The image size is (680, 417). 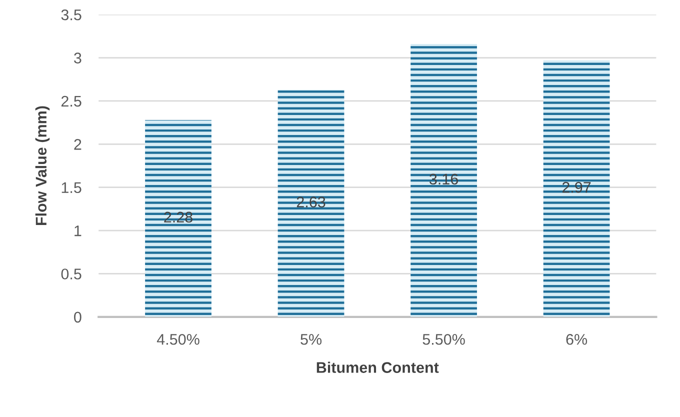 I want to click on y-tick-label: 3, so click(x=78, y=58).